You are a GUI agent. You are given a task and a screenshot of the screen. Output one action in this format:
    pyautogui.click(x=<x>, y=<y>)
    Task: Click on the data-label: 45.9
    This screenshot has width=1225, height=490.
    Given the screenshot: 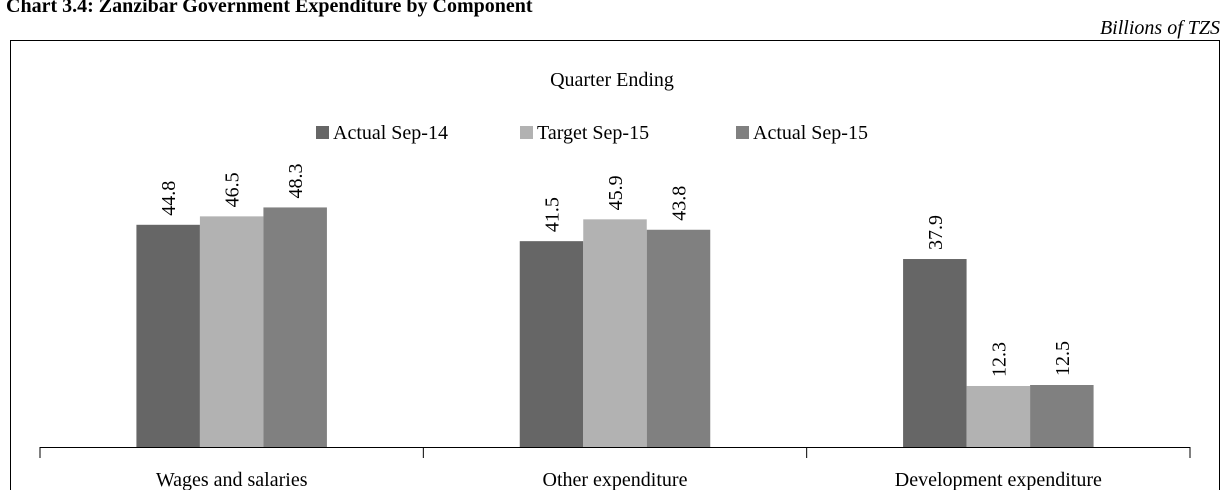 What is the action you would take?
    pyautogui.click(x=616, y=192)
    